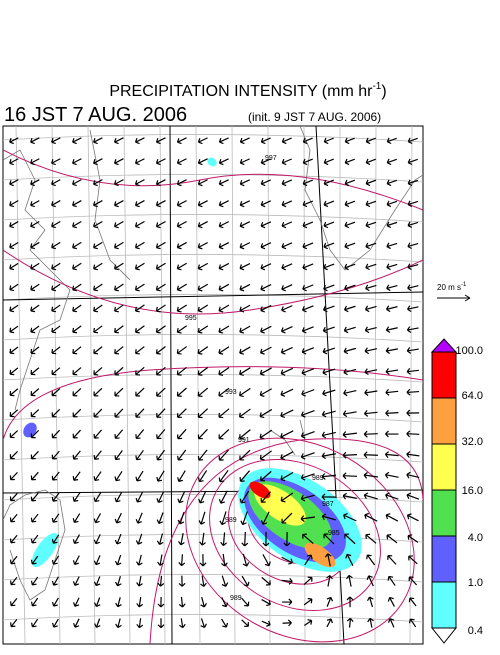 The height and width of the screenshot is (655, 500). What do you see at coordinates (467, 298) in the screenshot?
I see `reference-head` at bounding box center [467, 298].